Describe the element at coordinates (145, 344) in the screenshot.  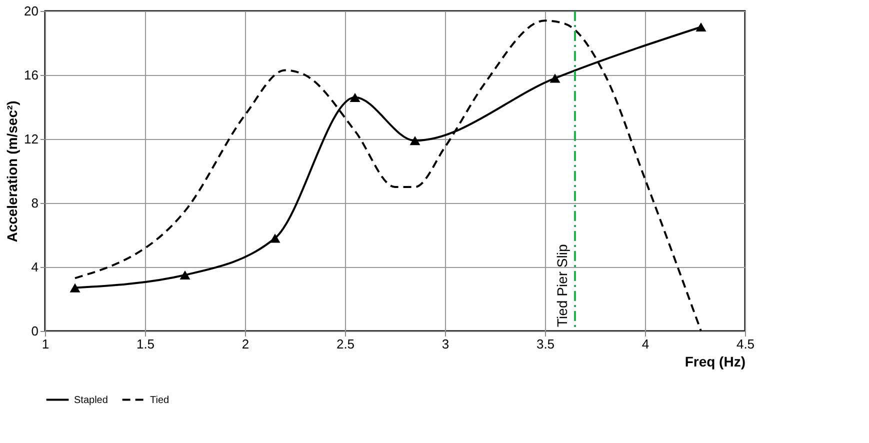
I see `x-tick-label: 1.5` at that location.